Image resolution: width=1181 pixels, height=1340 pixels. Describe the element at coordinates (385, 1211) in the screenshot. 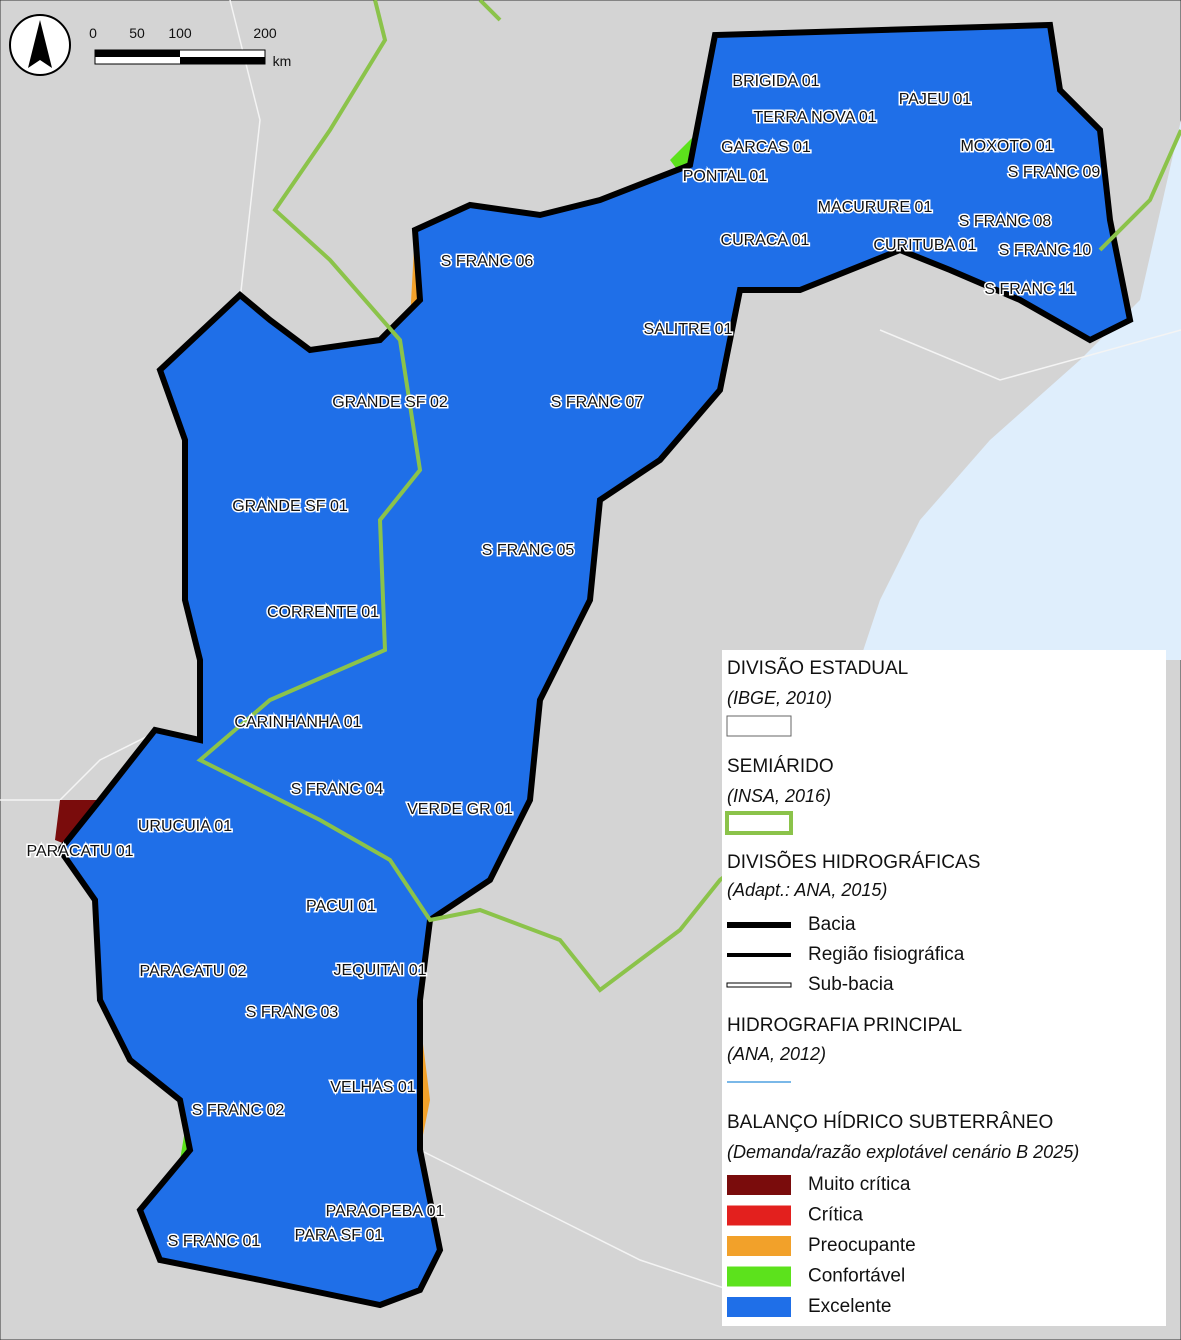

I see `region-label: PARAOPEBA 01` at that location.